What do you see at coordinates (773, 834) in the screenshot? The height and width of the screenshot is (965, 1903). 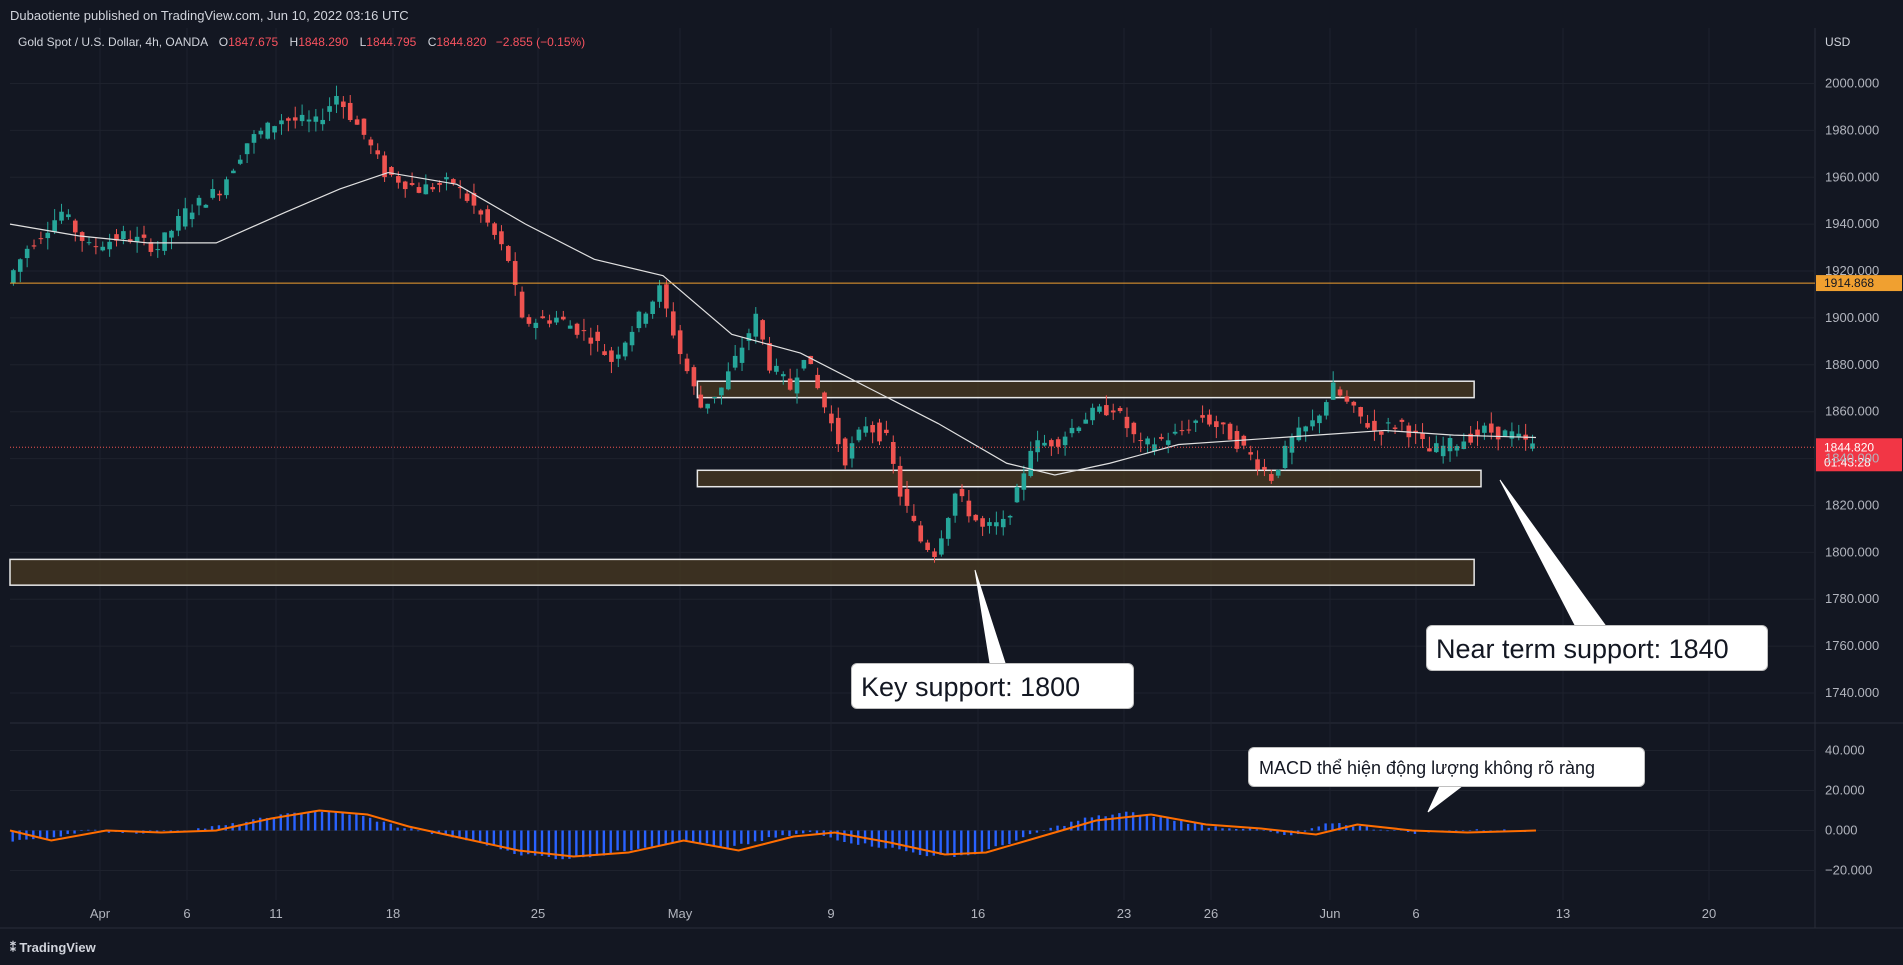 I see `macd-pane` at bounding box center [773, 834].